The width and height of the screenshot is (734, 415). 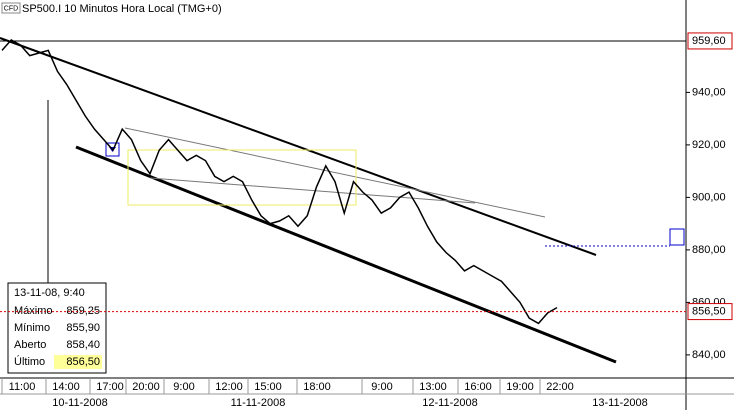 I want to click on badge: CFD, so click(x=11, y=8).